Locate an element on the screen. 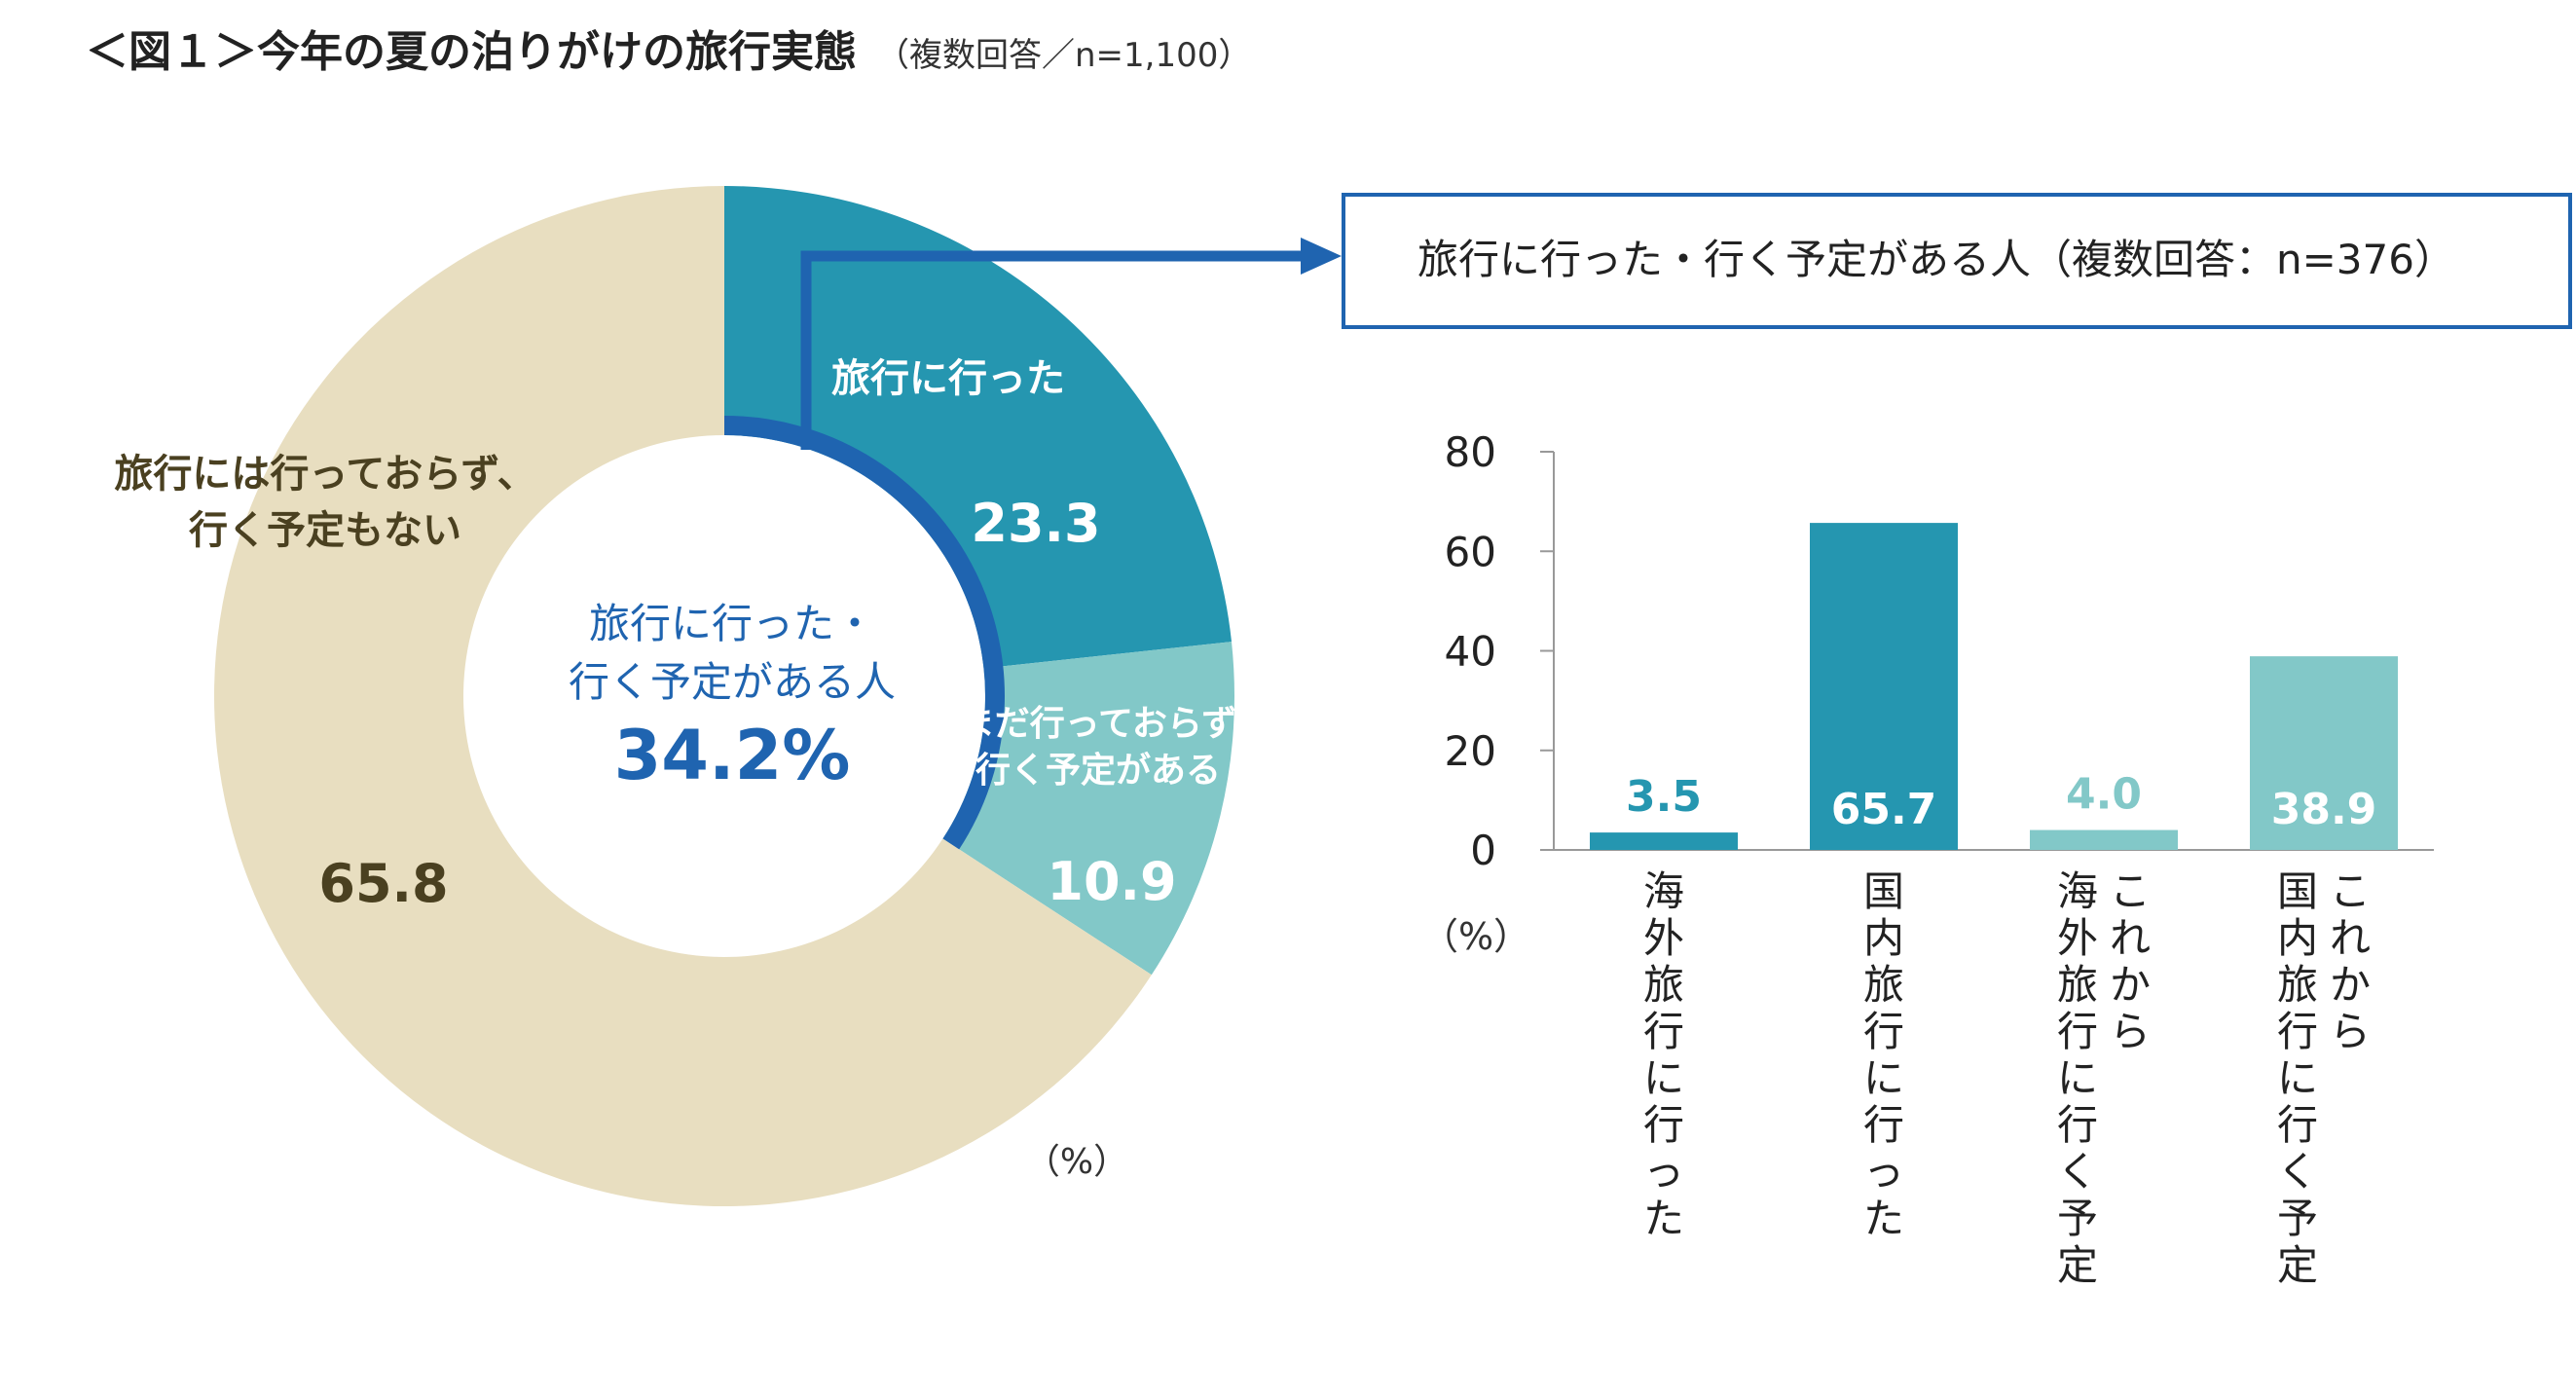 The height and width of the screenshot is (1400, 2576). bar-data-label: 3.5 is located at coordinates (1664, 797).